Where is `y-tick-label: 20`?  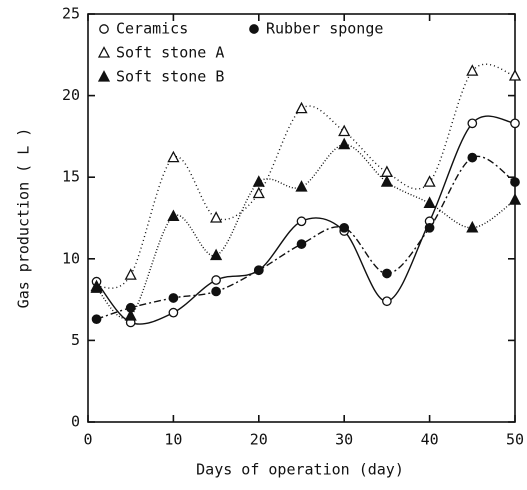 y-tick-label: 20 is located at coordinates (71, 95).